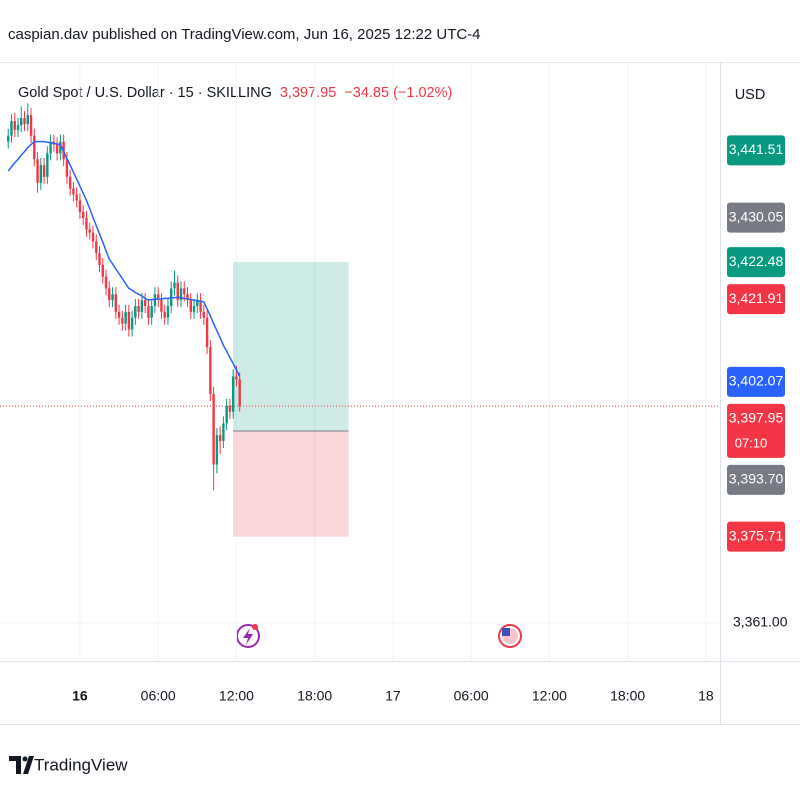  I want to click on countdown: 07:10, so click(751, 442).